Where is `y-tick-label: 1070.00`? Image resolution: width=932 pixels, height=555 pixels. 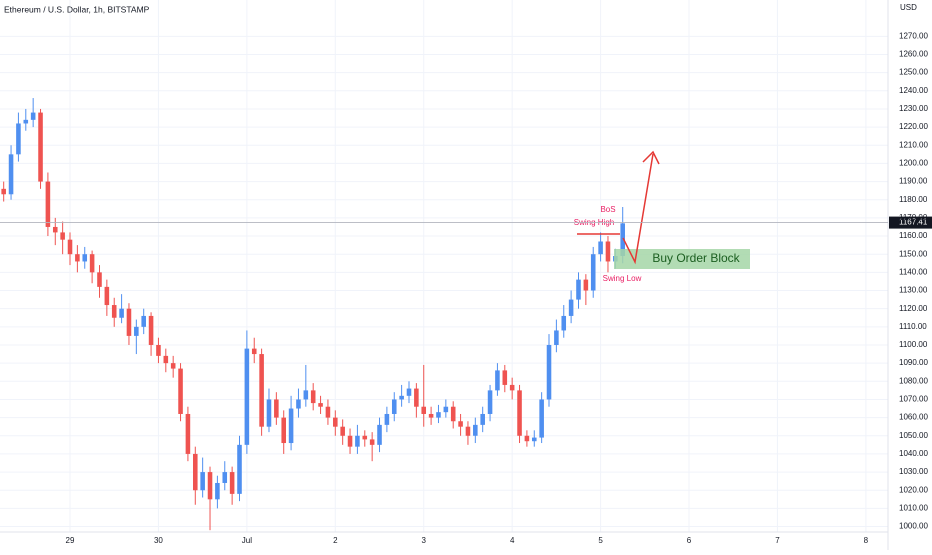
y-tick-label: 1070.00 is located at coordinates (913, 399).